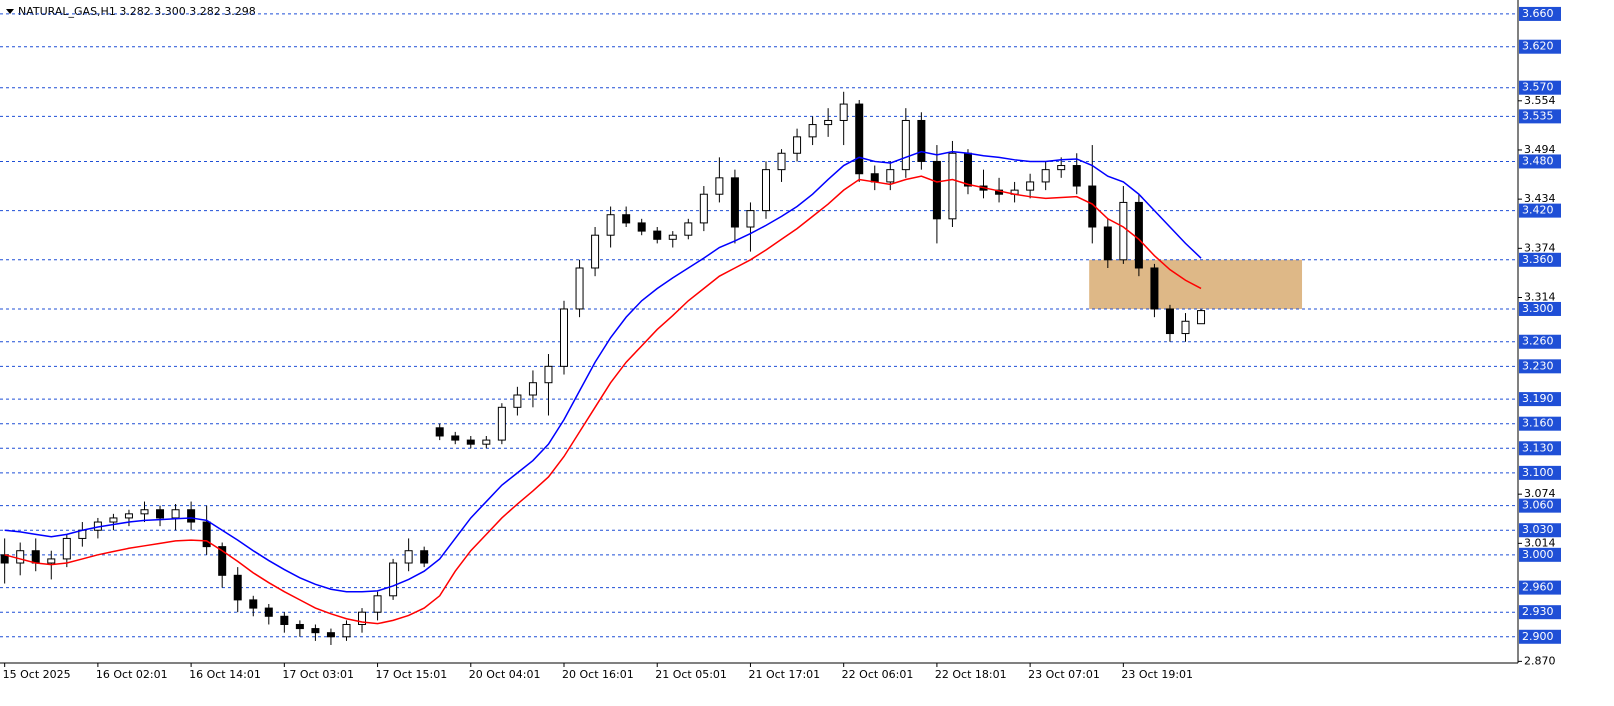  Describe the element at coordinates (1538, 611) in the screenshot. I see `level-label: 2.930` at that location.